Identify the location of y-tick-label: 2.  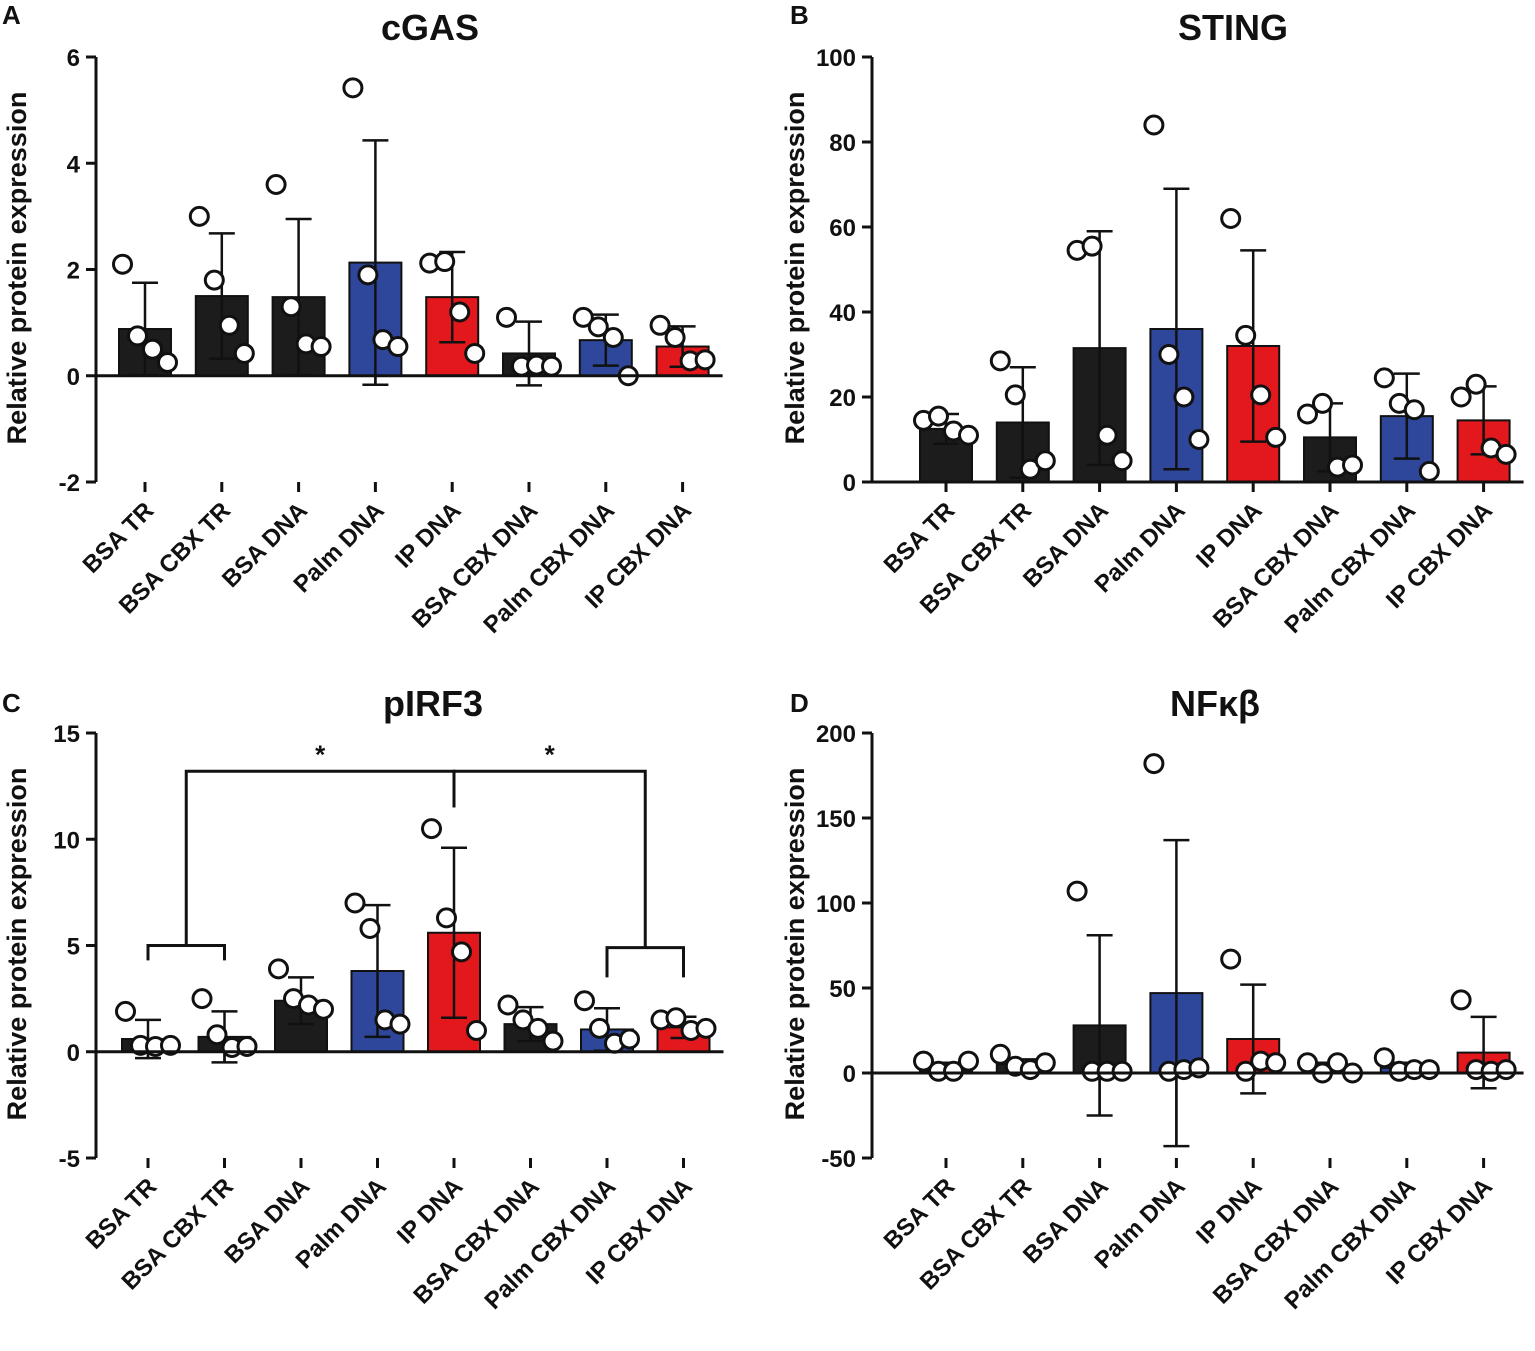
(73, 271).